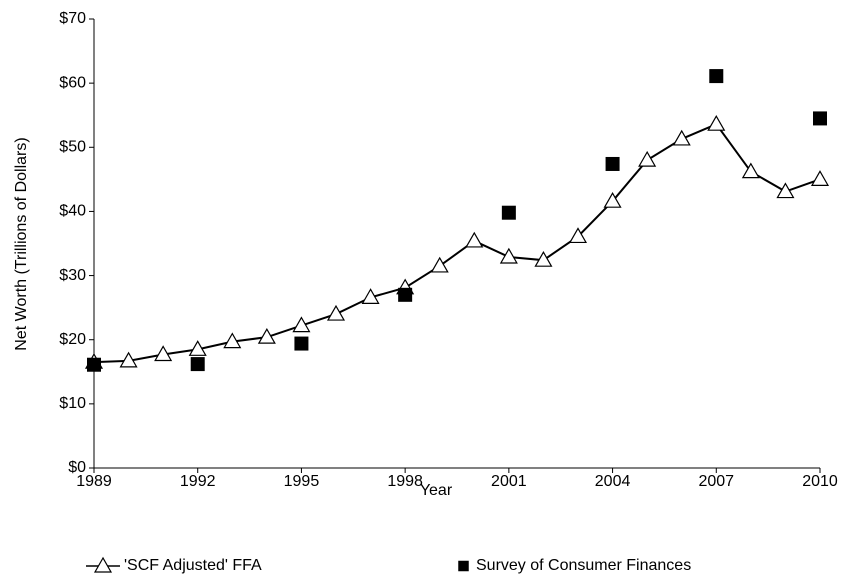 Image resolution: width=846 pixels, height=581 pixels. Describe the element at coordinates (72, 147) in the screenshot. I see `y-tick-label: $50` at that location.